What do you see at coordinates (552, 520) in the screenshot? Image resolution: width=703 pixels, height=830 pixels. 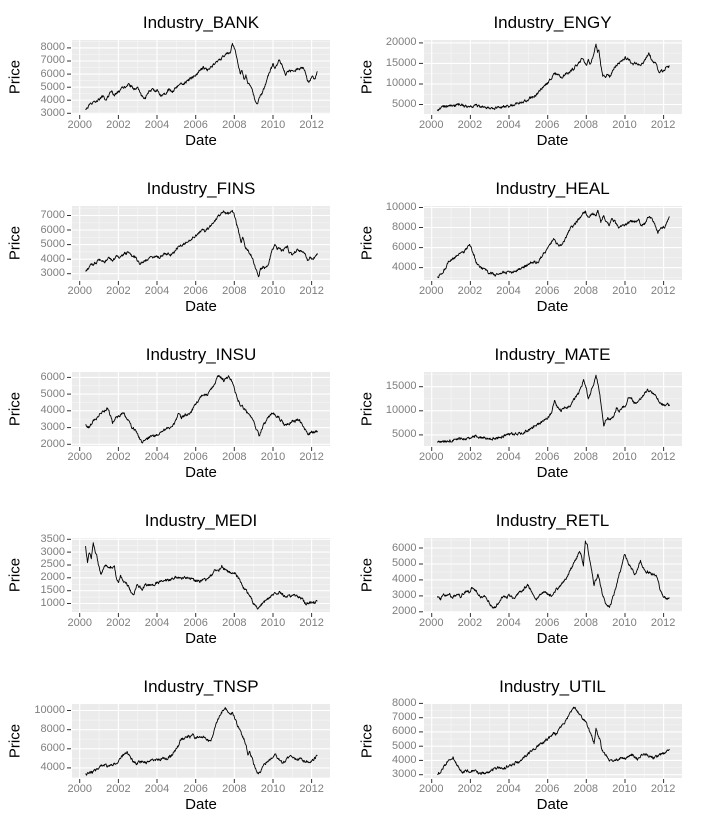 I see `chart-title: Industry_RETL` at bounding box center [552, 520].